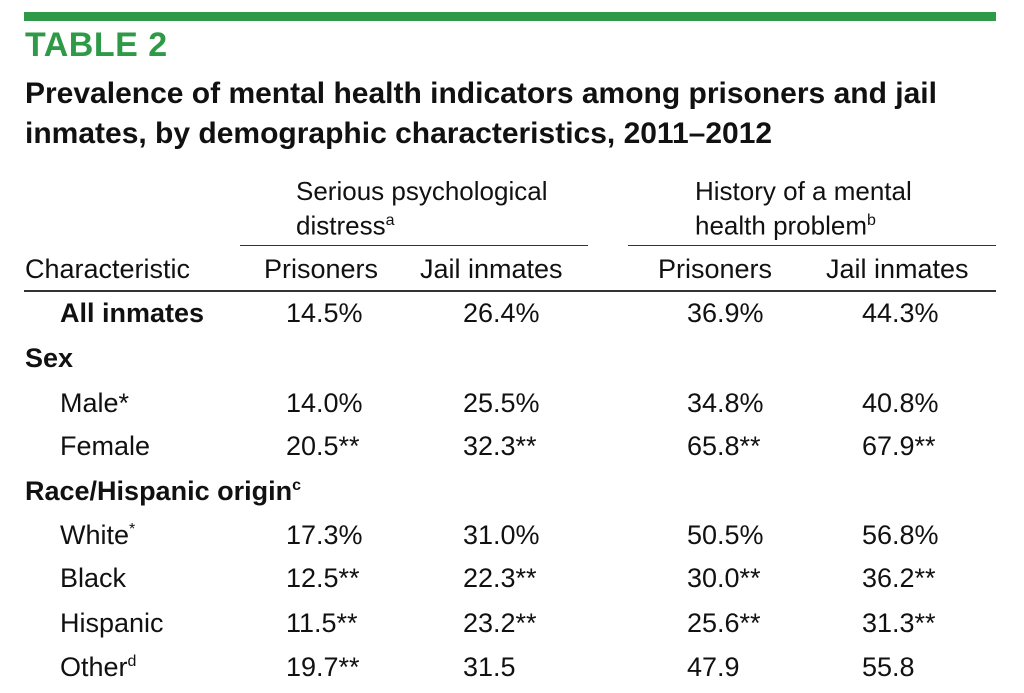 The height and width of the screenshot is (693, 1024). I want to click on column-header-prisoners-1: Prisoners, so click(321, 269).